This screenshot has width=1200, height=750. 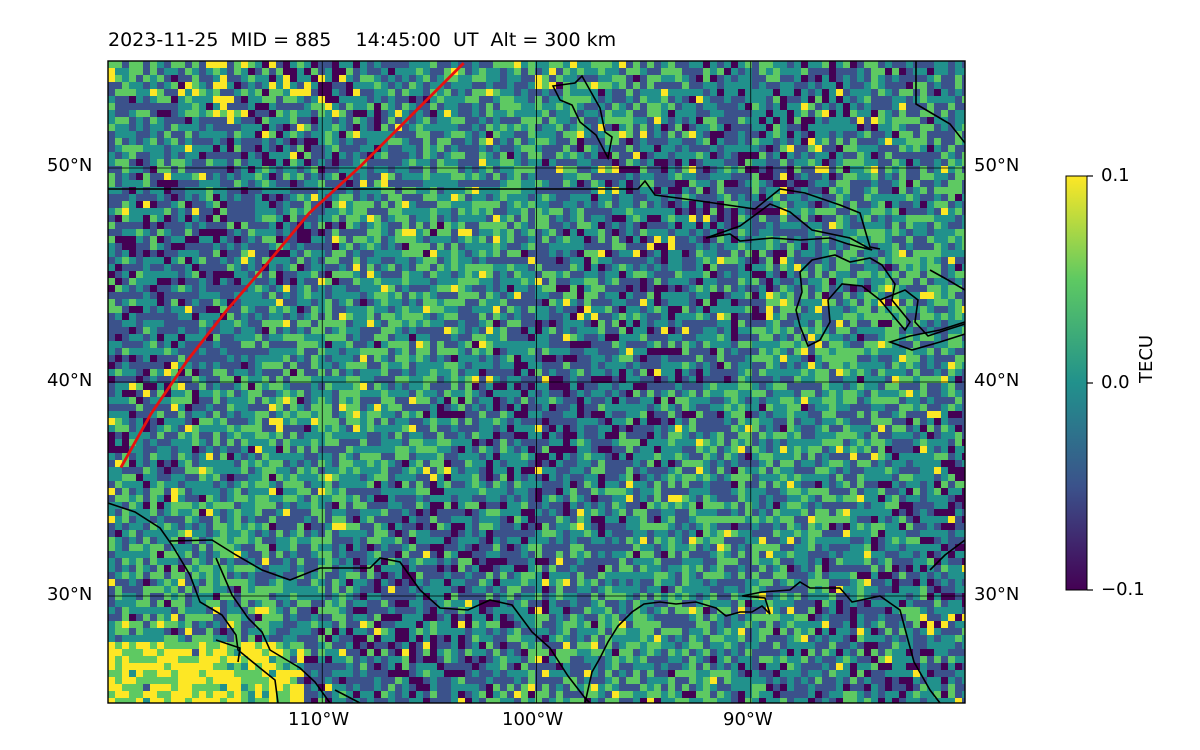 What do you see at coordinates (997, 380) in the screenshot?
I see `lat-label-40-right: 40°N` at bounding box center [997, 380].